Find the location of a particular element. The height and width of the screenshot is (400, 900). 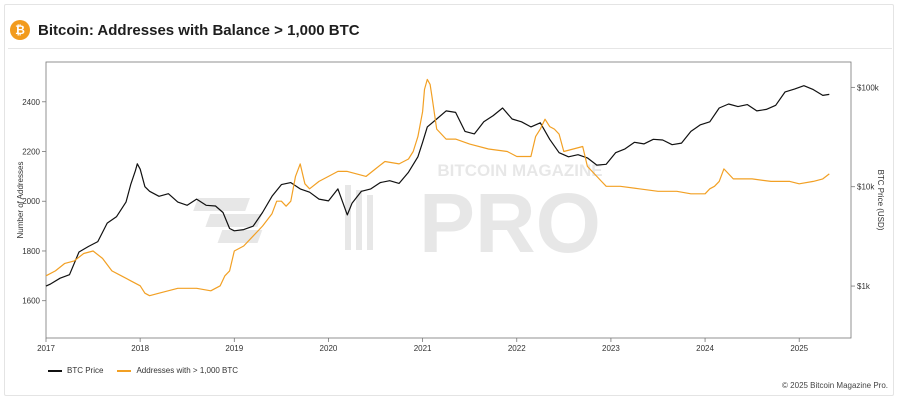

x-tick-label: 2018 is located at coordinates (140, 348).